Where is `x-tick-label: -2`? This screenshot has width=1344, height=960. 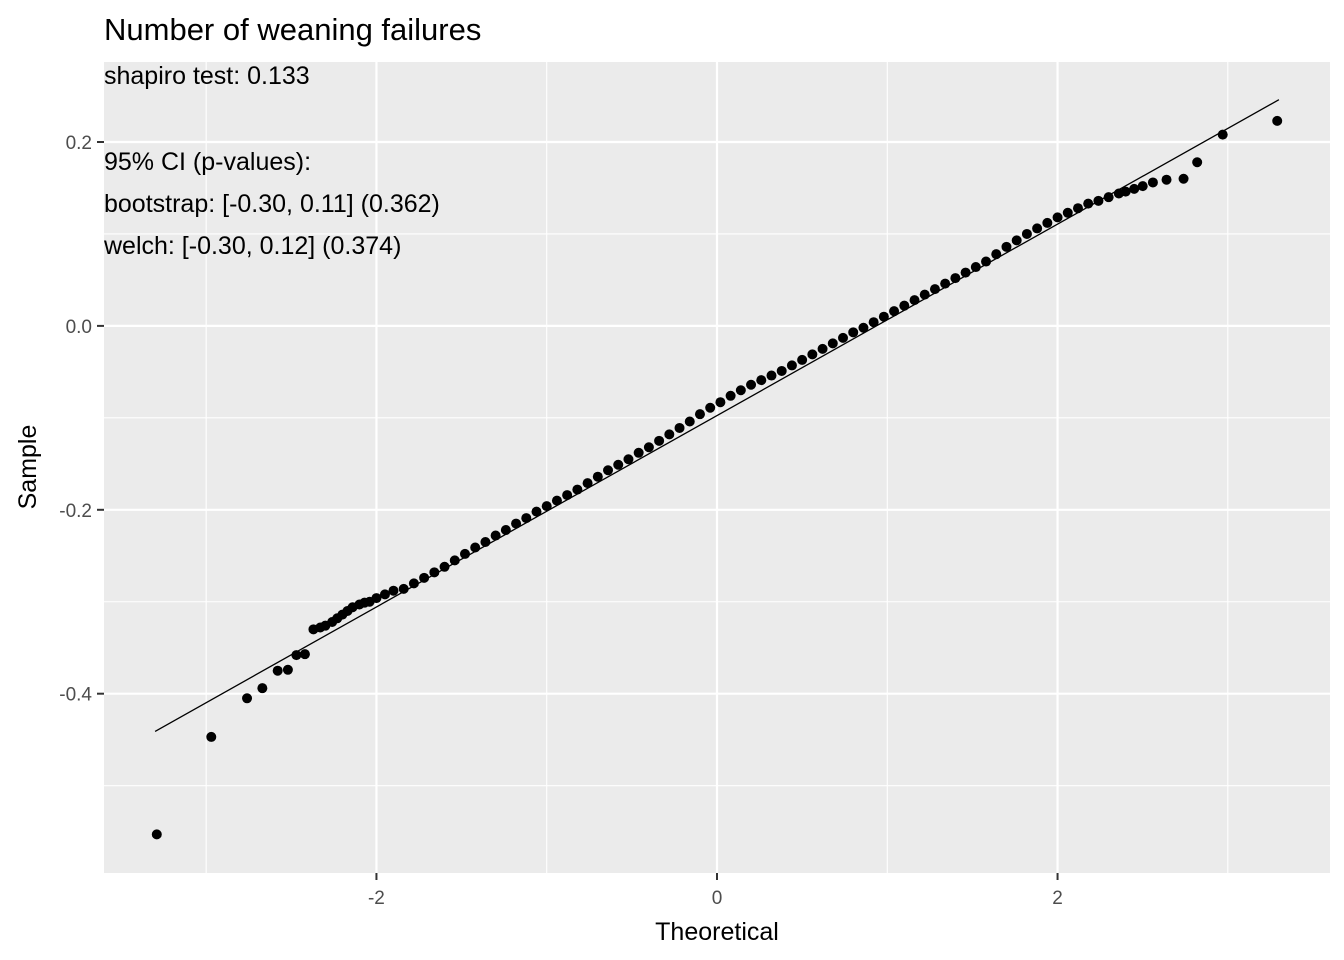
x-tick-label: -2 is located at coordinates (376, 898).